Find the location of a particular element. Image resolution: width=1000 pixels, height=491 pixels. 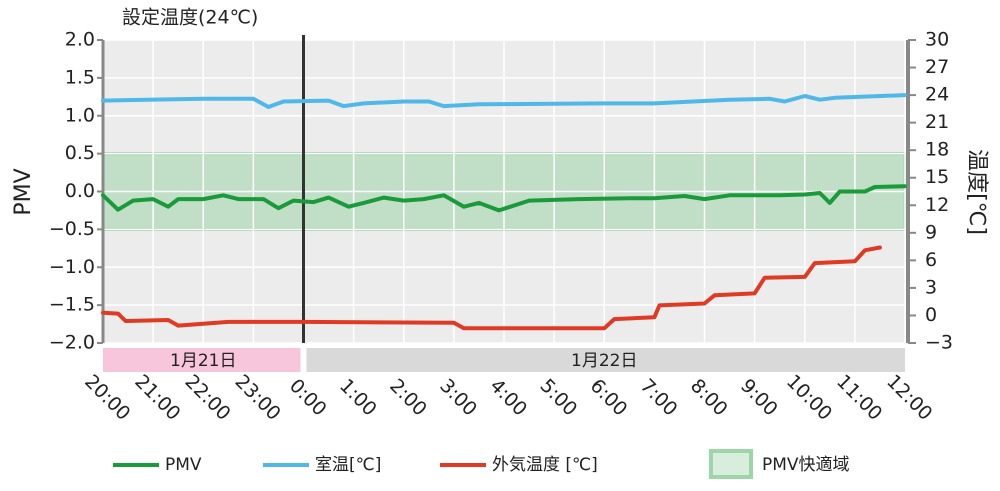

date-label: 1月21日 is located at coordinates (203, 361).